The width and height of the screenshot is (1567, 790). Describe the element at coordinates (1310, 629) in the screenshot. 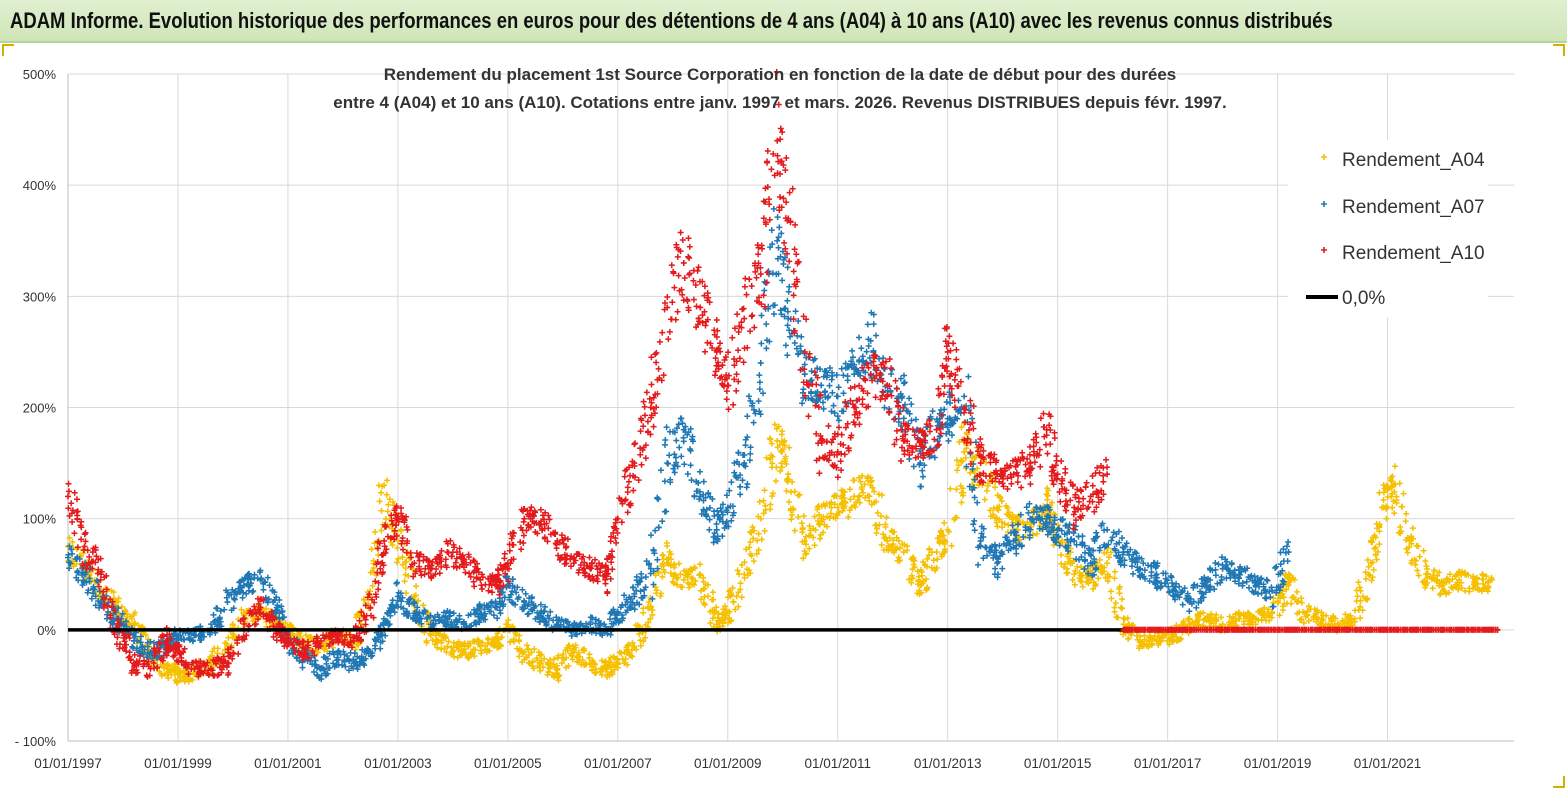

I see `a10-zero-markers` at that location.